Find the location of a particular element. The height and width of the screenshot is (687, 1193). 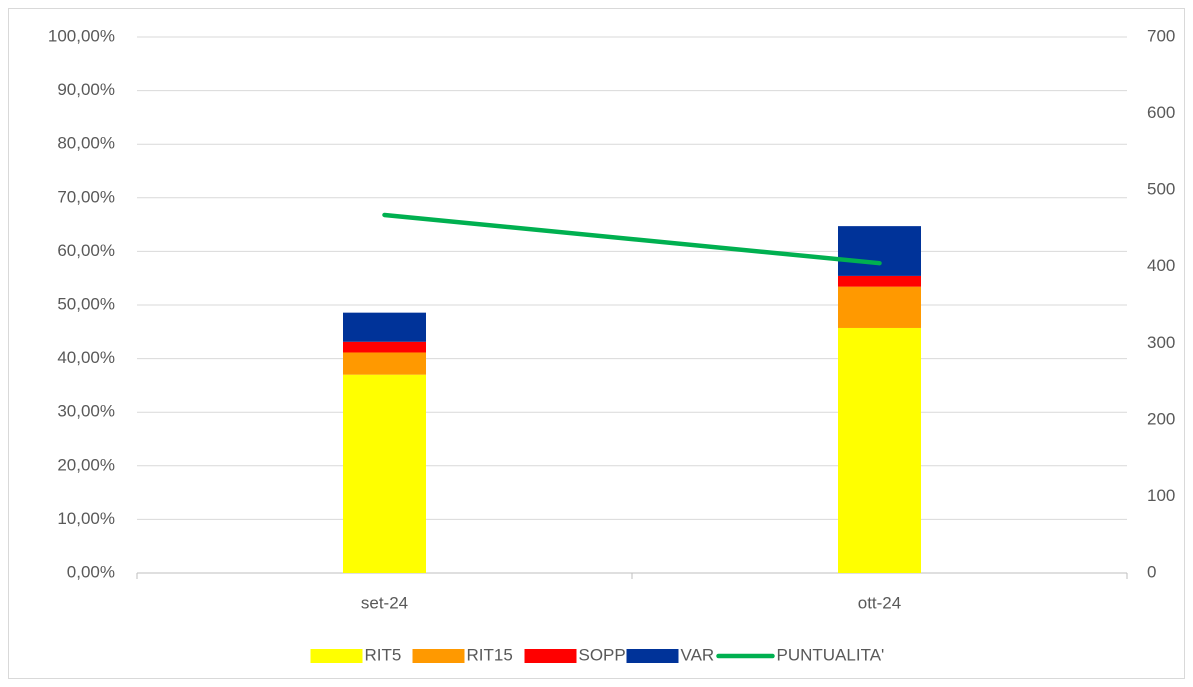

y-tick-label: 50,00% is located at coordinates (86, 303).